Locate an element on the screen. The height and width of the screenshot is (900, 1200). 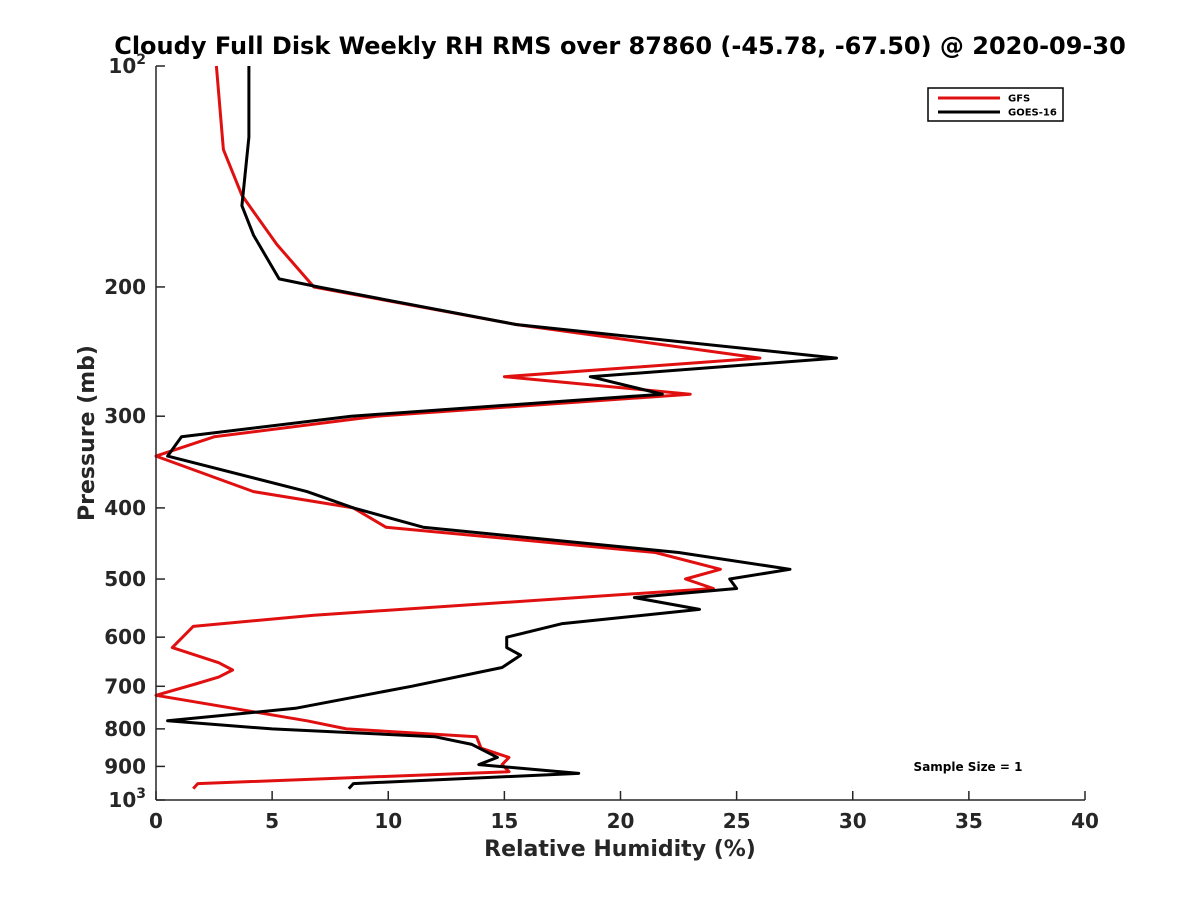
y-tick-label: 900 is located at coordinates (125, 766).